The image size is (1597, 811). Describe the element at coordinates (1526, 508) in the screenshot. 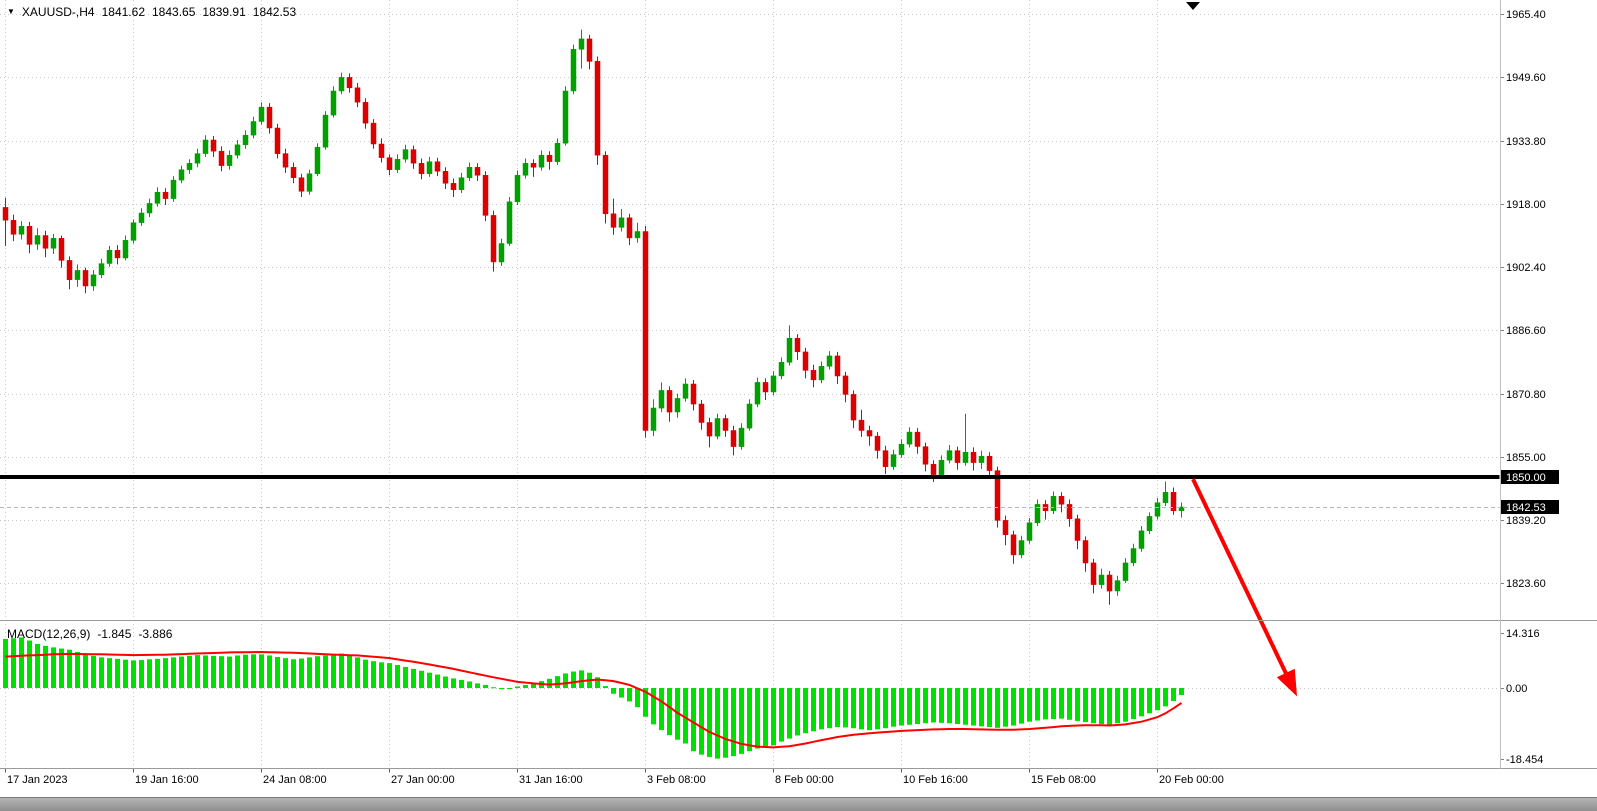

I see `bid-price-label: 1842.53` at that location.